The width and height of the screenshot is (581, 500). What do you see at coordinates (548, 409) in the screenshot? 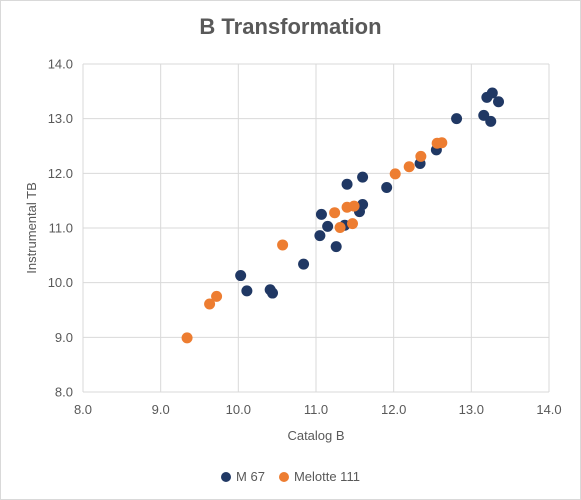
I see `x-tick-label: 14.0` at bounding box center [548, 409].